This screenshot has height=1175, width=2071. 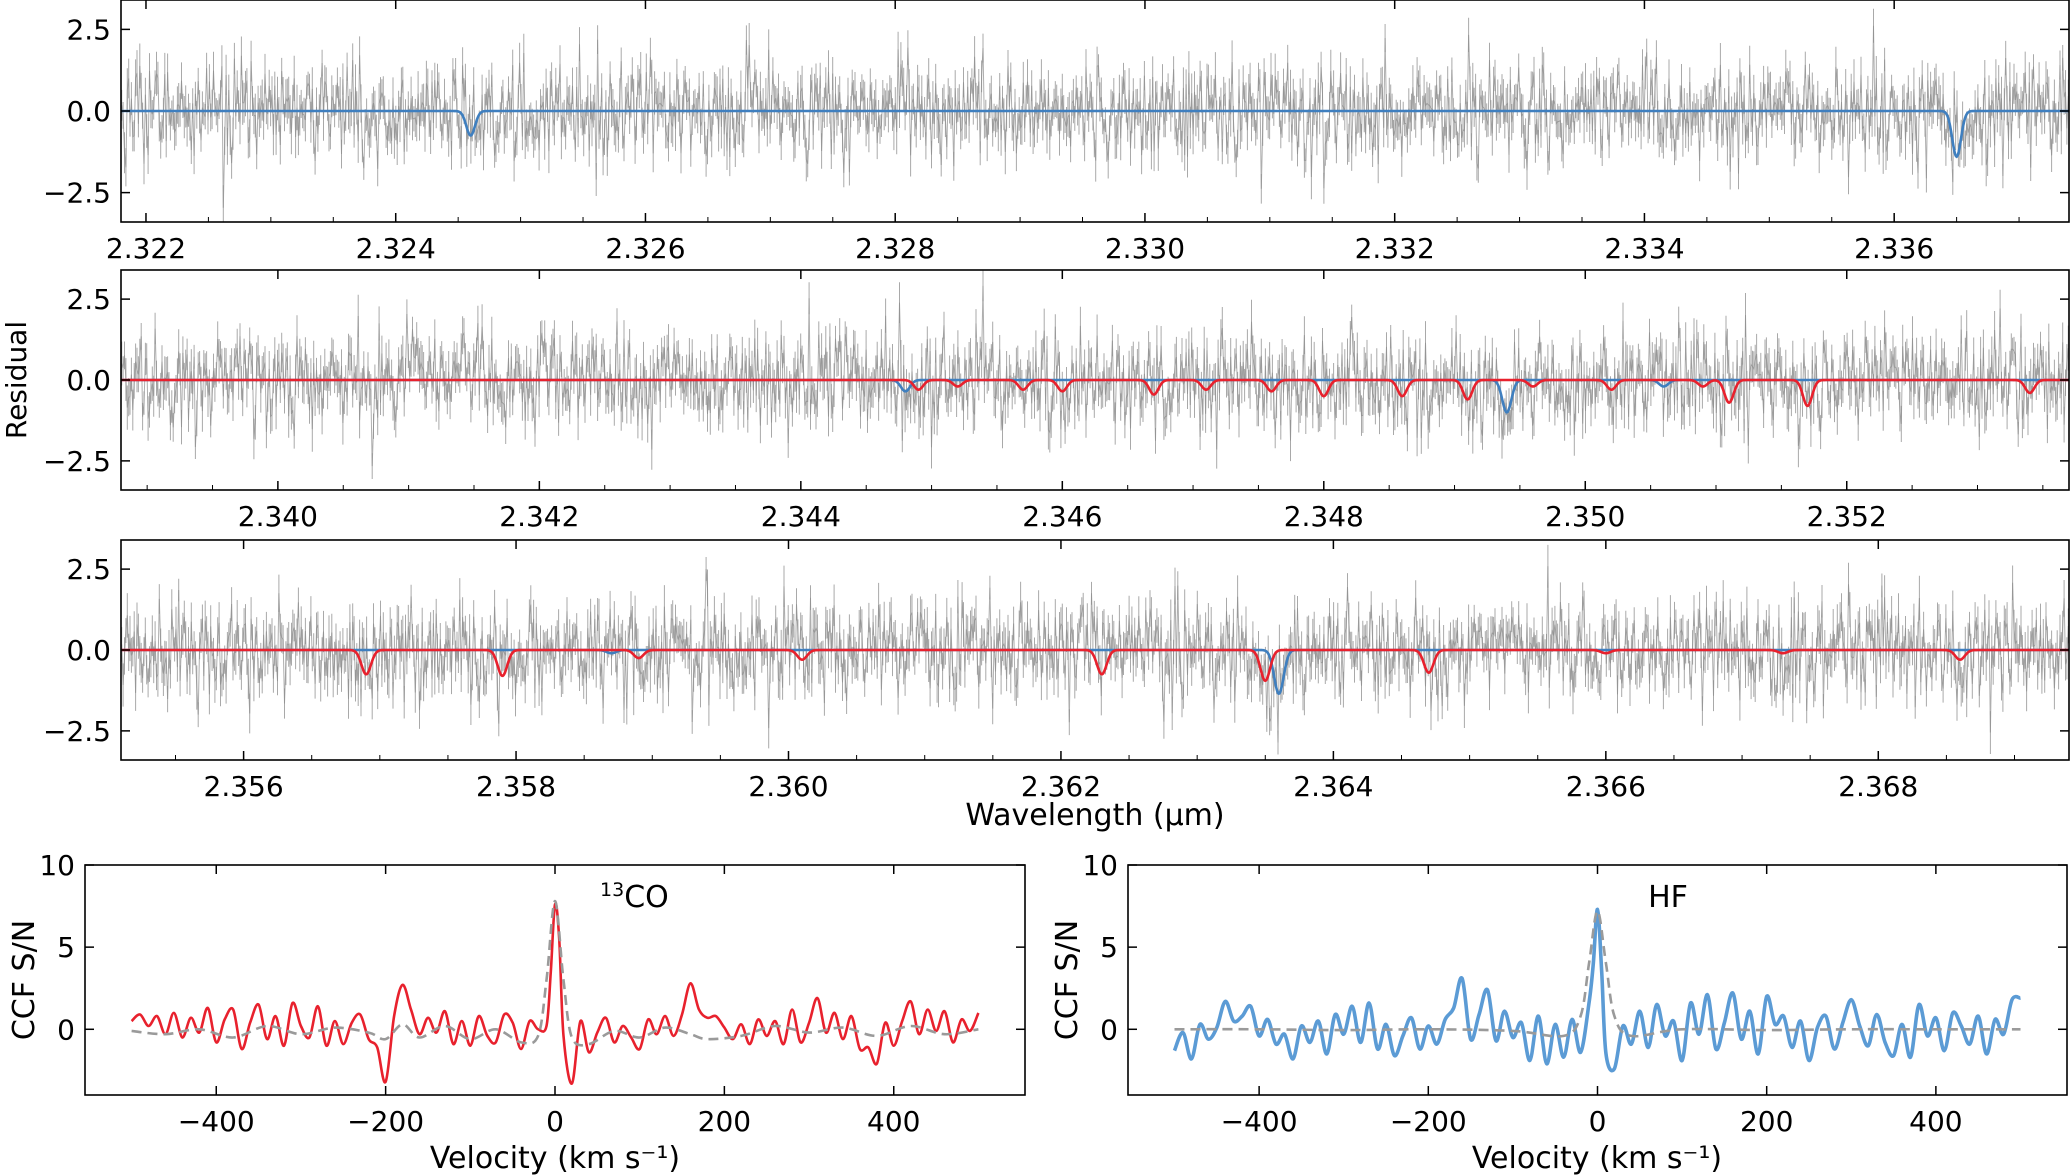 I want to click on x-tick-label: 2.324, so click(x=396, y=248).